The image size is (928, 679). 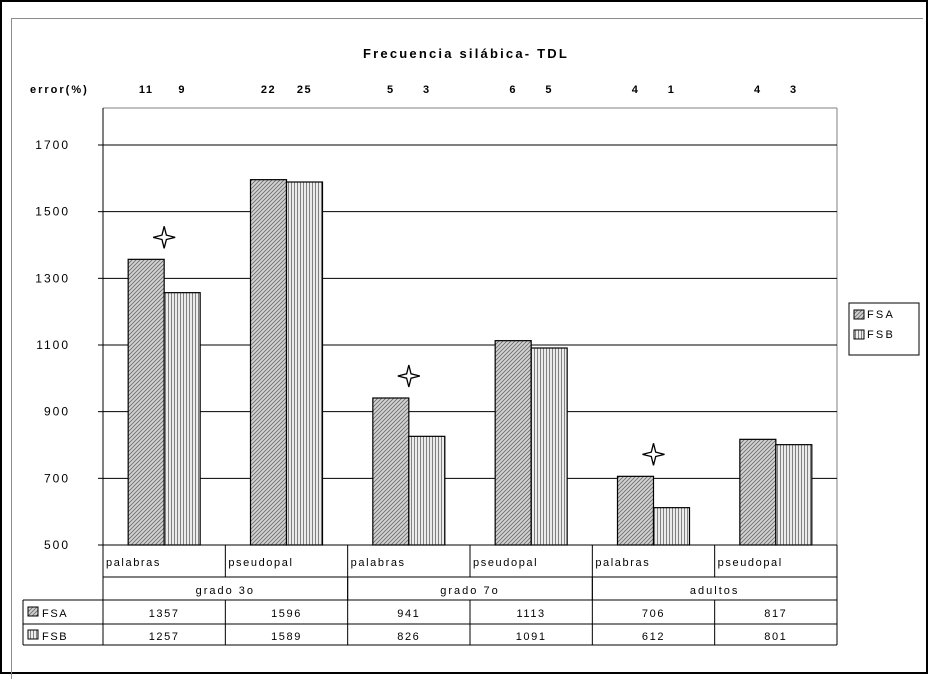 I want to click on x-group-label: adultos, so click(x=714, y=591).